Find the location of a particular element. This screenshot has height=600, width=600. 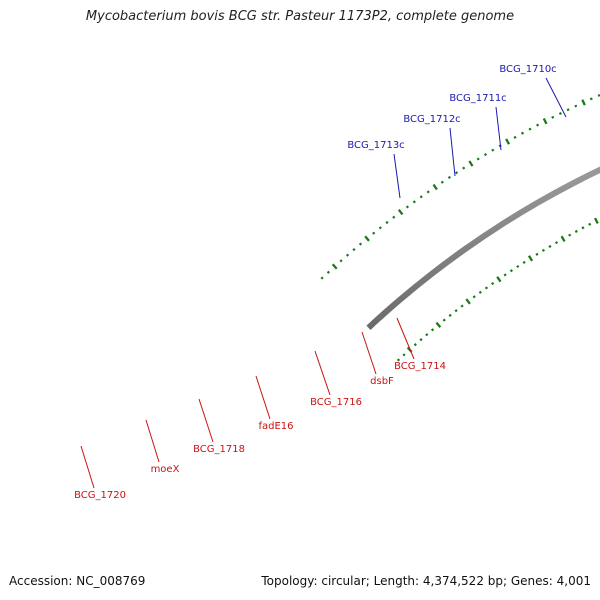

reverse-gene-label: fadE16 is located at coordinates (275, 426).